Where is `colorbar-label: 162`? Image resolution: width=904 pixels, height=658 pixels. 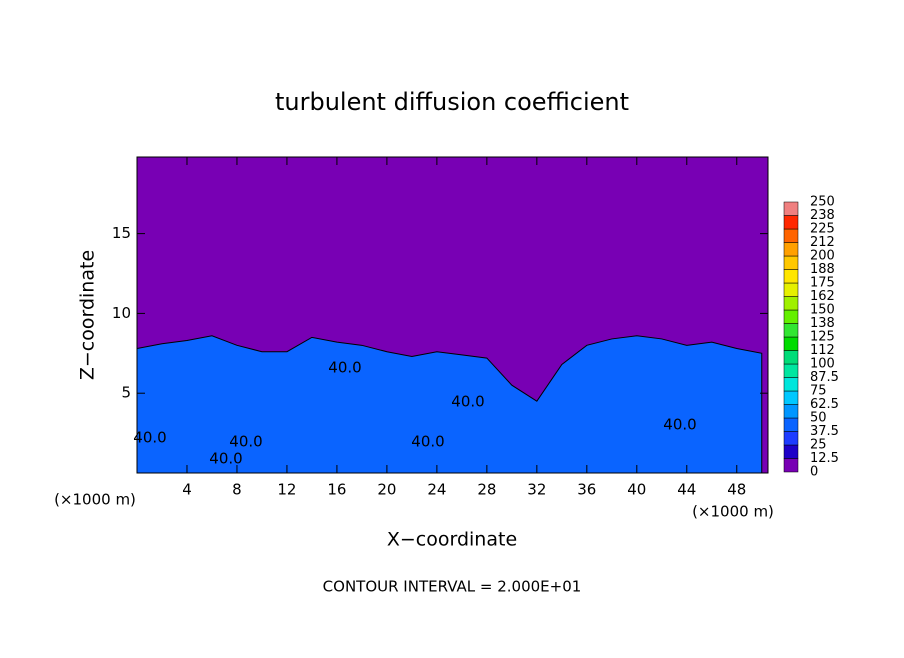 colorbar-label: 162 is located at coordinates (822, 296).